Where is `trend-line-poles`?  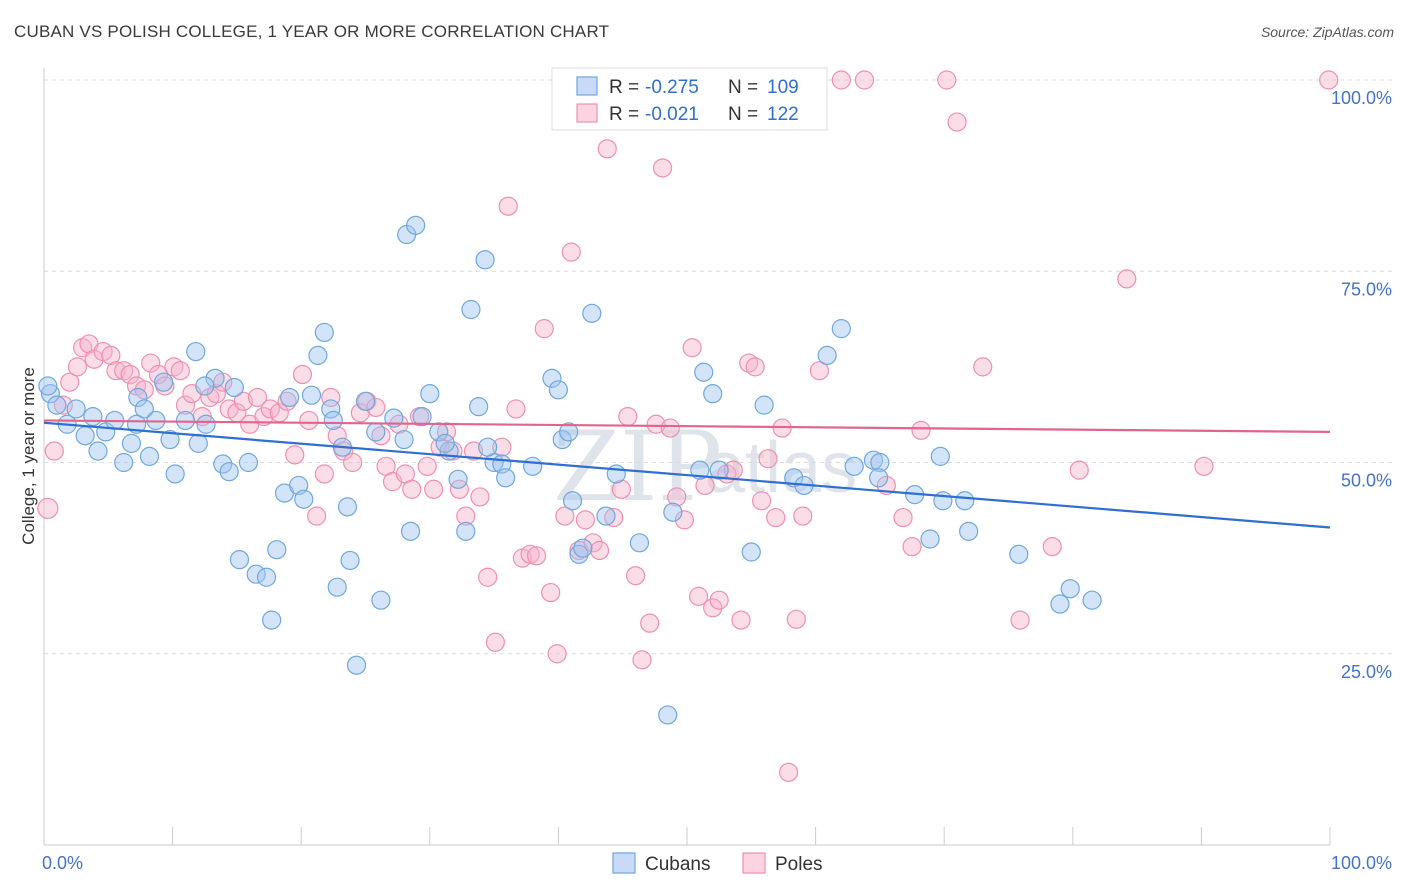 trend-line-poles is located at coordinates (687, 426).